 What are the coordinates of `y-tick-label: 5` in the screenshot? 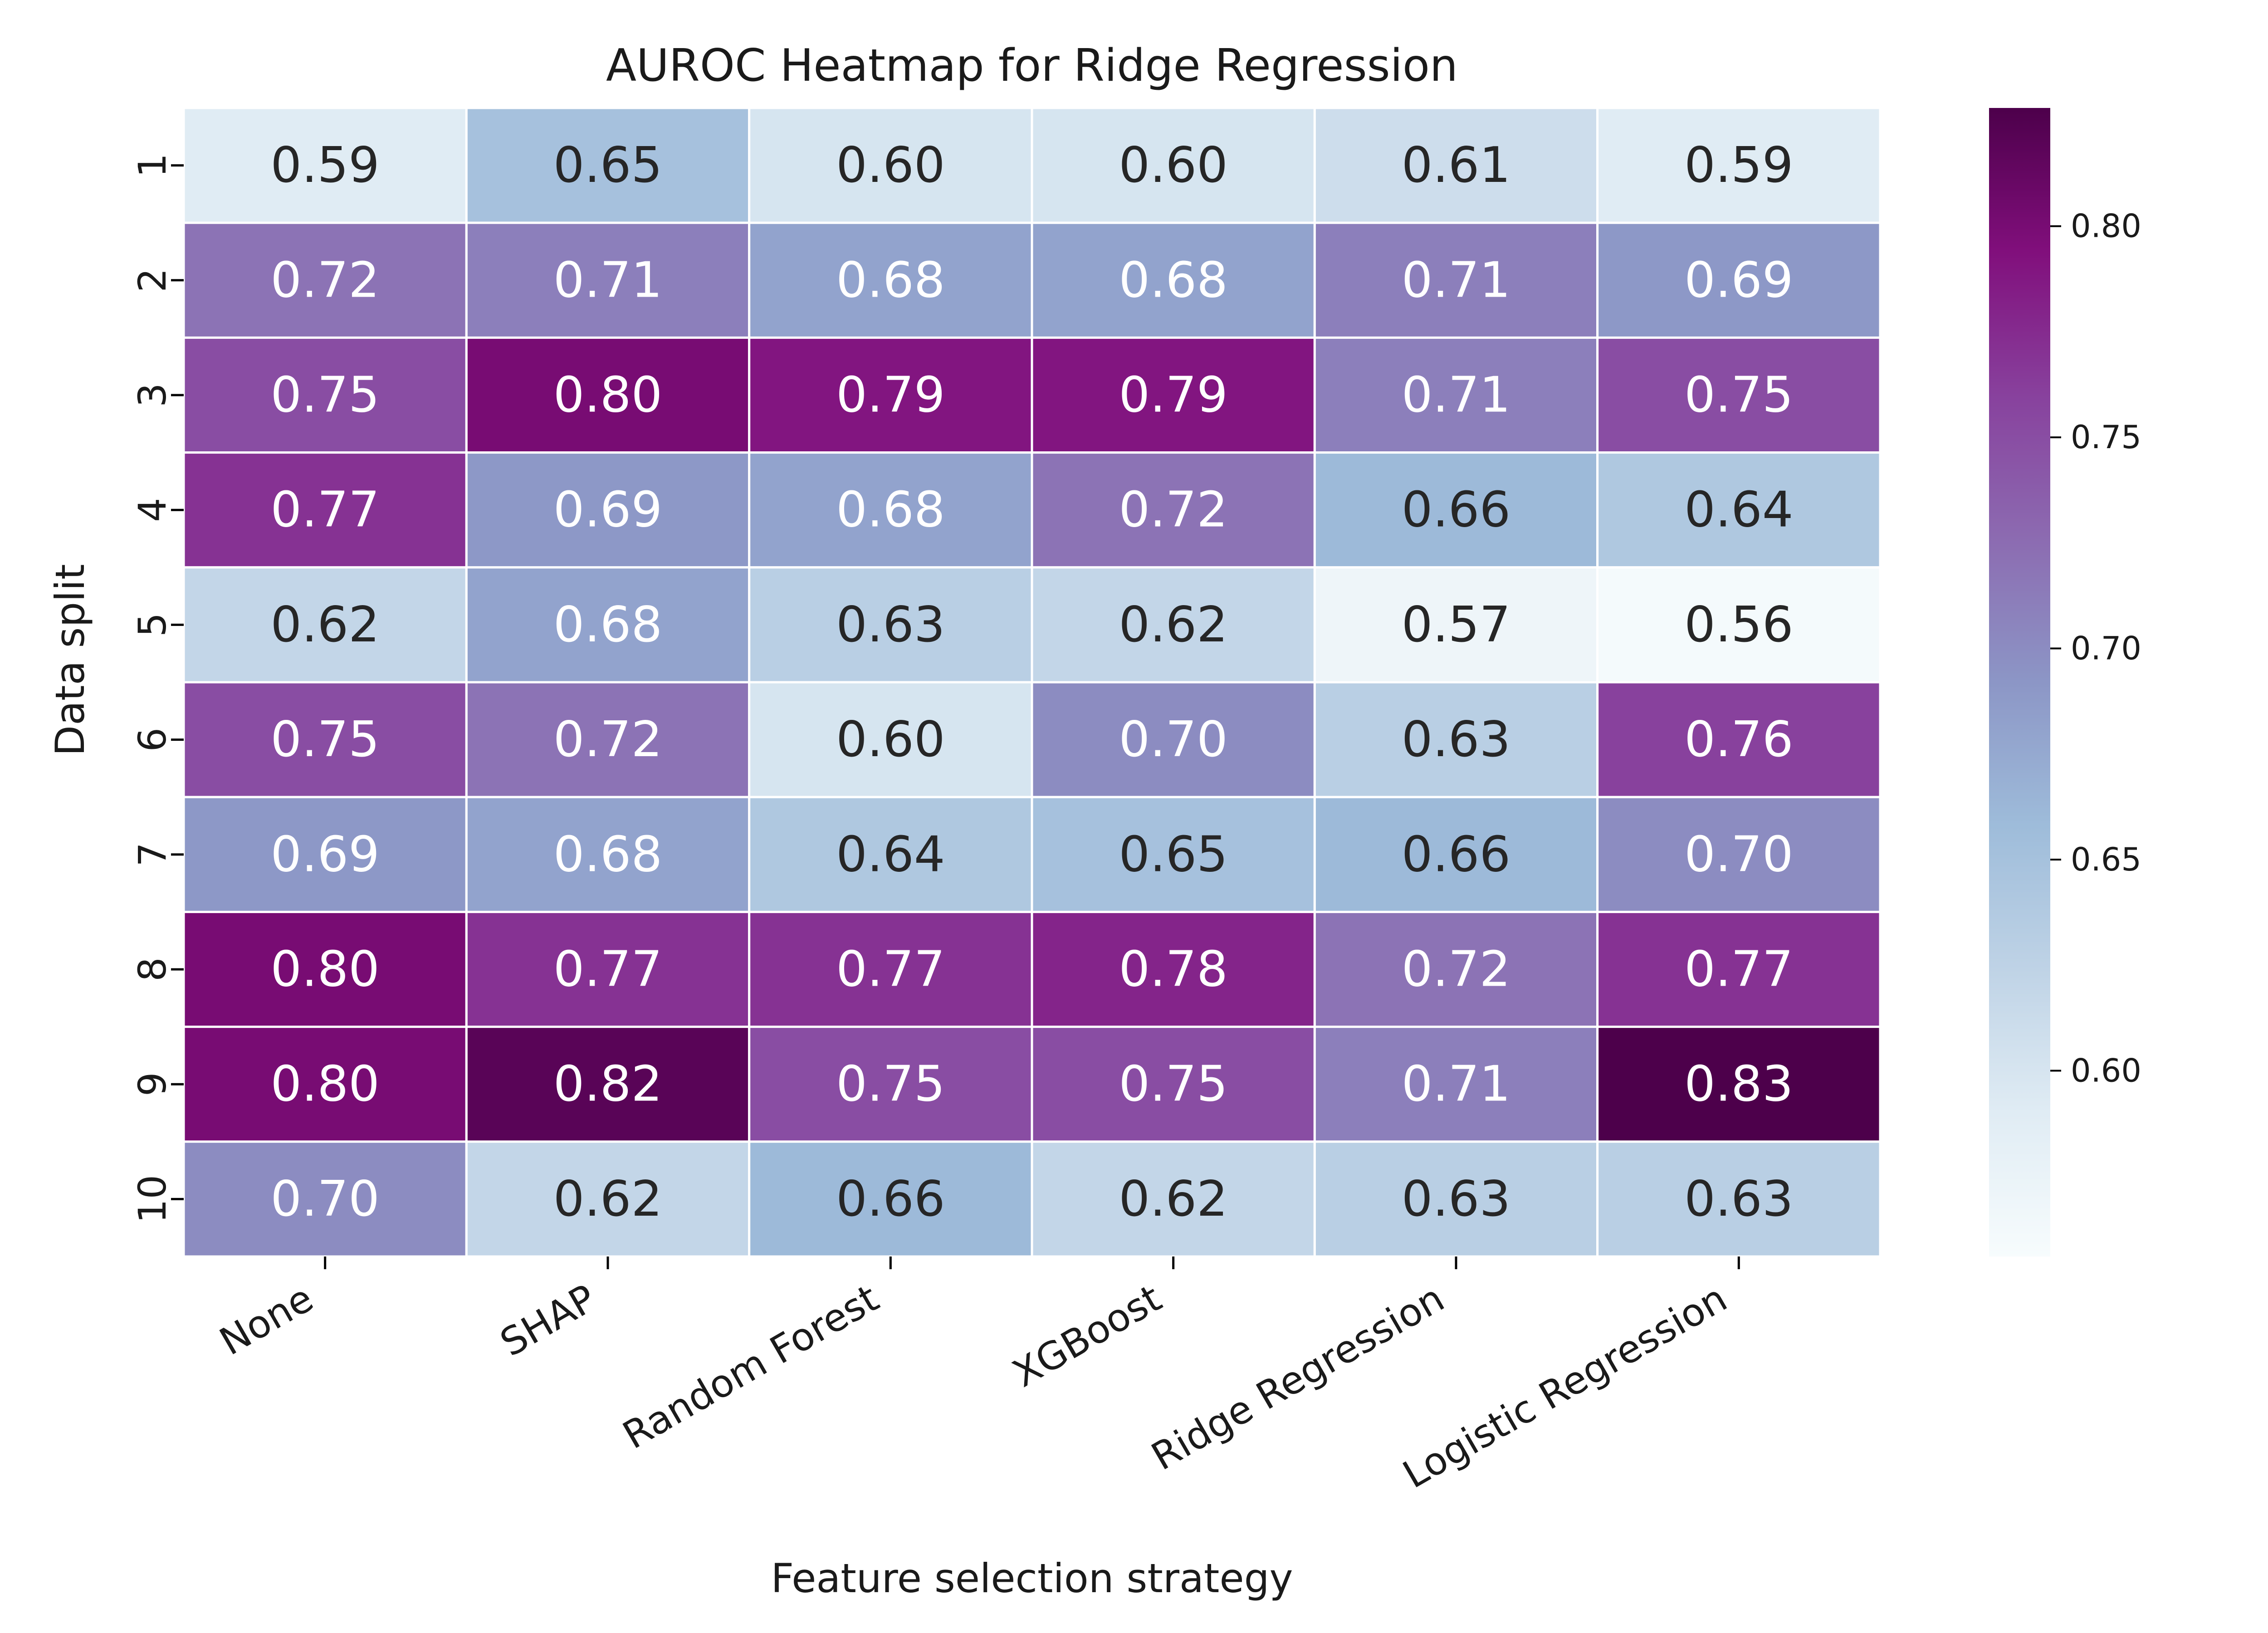 It's located at (153, 625).